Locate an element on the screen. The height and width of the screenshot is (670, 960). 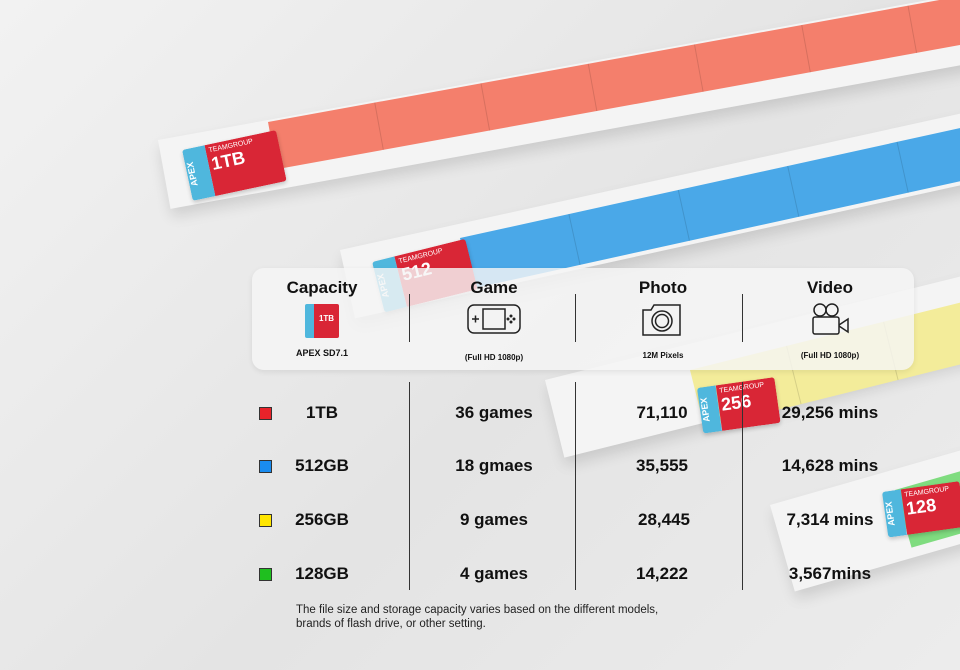
header-photo: Photo 12M Pixels is located at coordinates (663, 319).